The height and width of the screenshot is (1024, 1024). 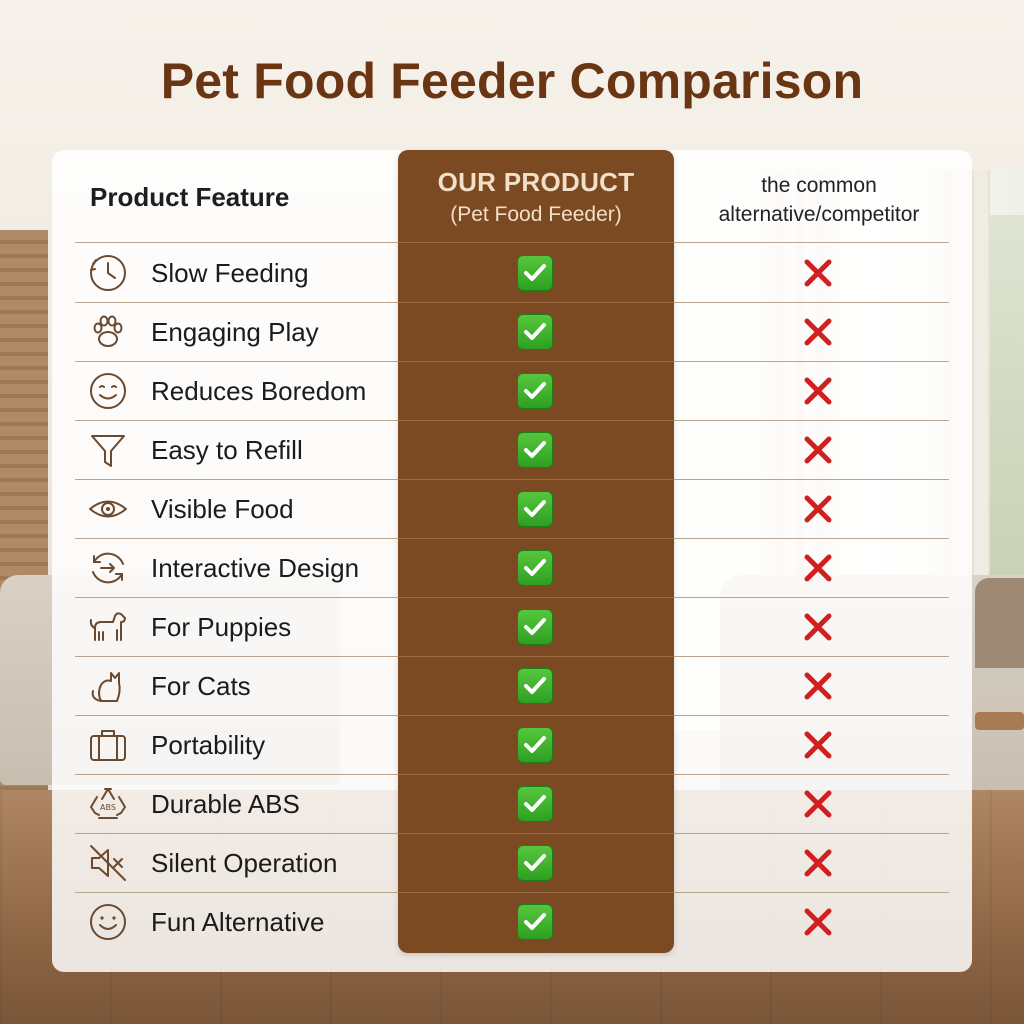 What do you see at coordinates (512, 390) in the screenshot?
I see `table-row: Reduces Boredom` at bounding box center [512, 390].